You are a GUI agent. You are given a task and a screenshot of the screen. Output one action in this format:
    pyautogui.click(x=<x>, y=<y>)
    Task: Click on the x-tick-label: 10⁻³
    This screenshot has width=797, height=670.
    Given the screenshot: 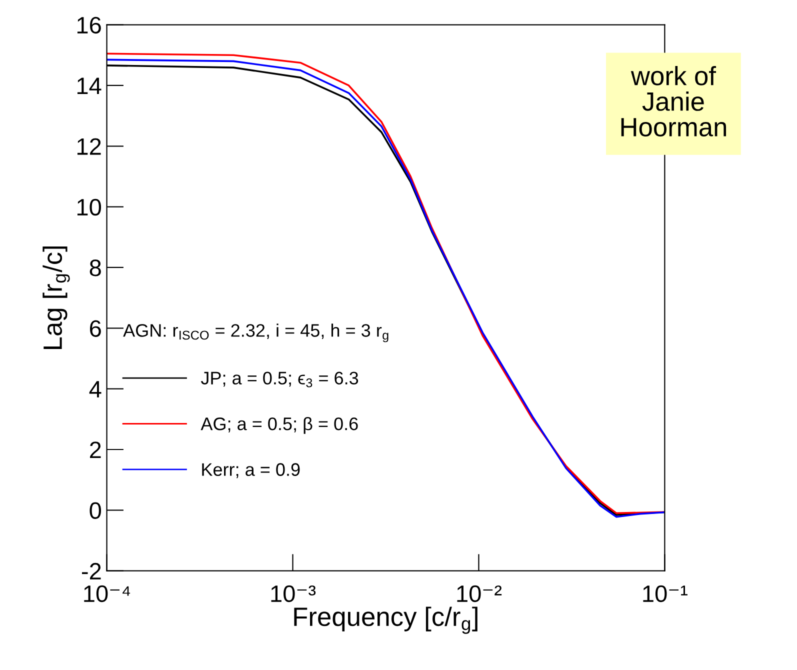 What is the action you would take?
    pyautogui.click(x=293, y=593)
    